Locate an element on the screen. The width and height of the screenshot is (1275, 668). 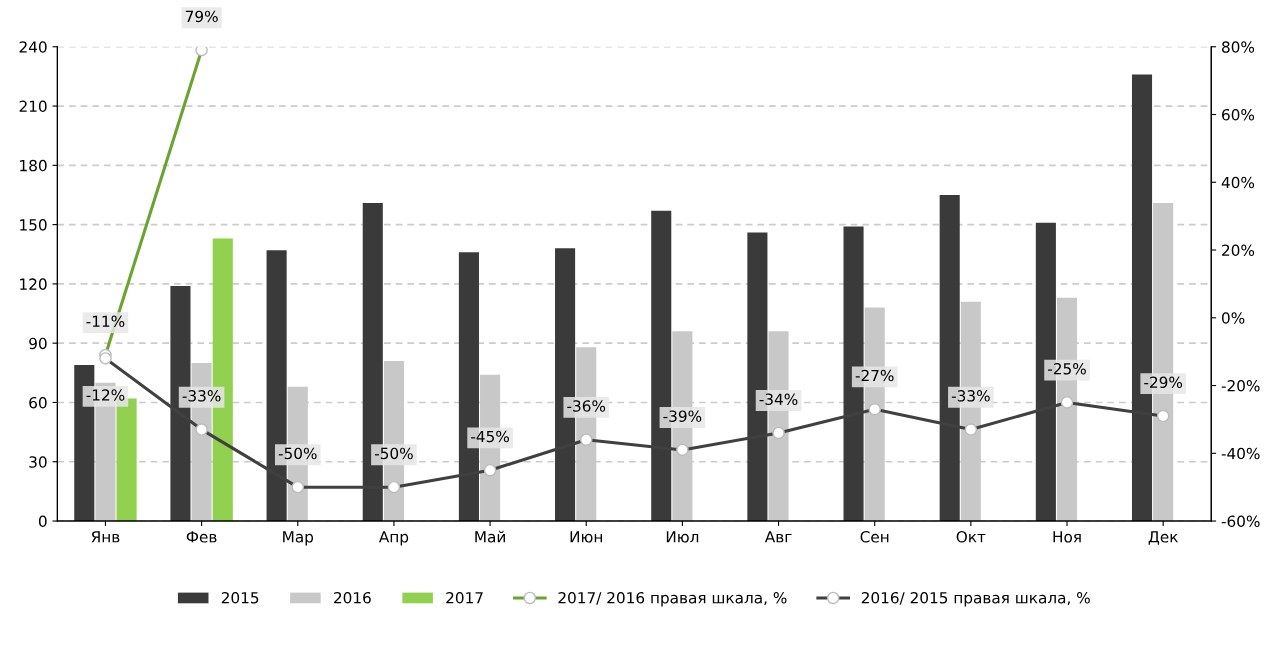
y2-tick-label: 60% is located at coordinates (1238, 114).